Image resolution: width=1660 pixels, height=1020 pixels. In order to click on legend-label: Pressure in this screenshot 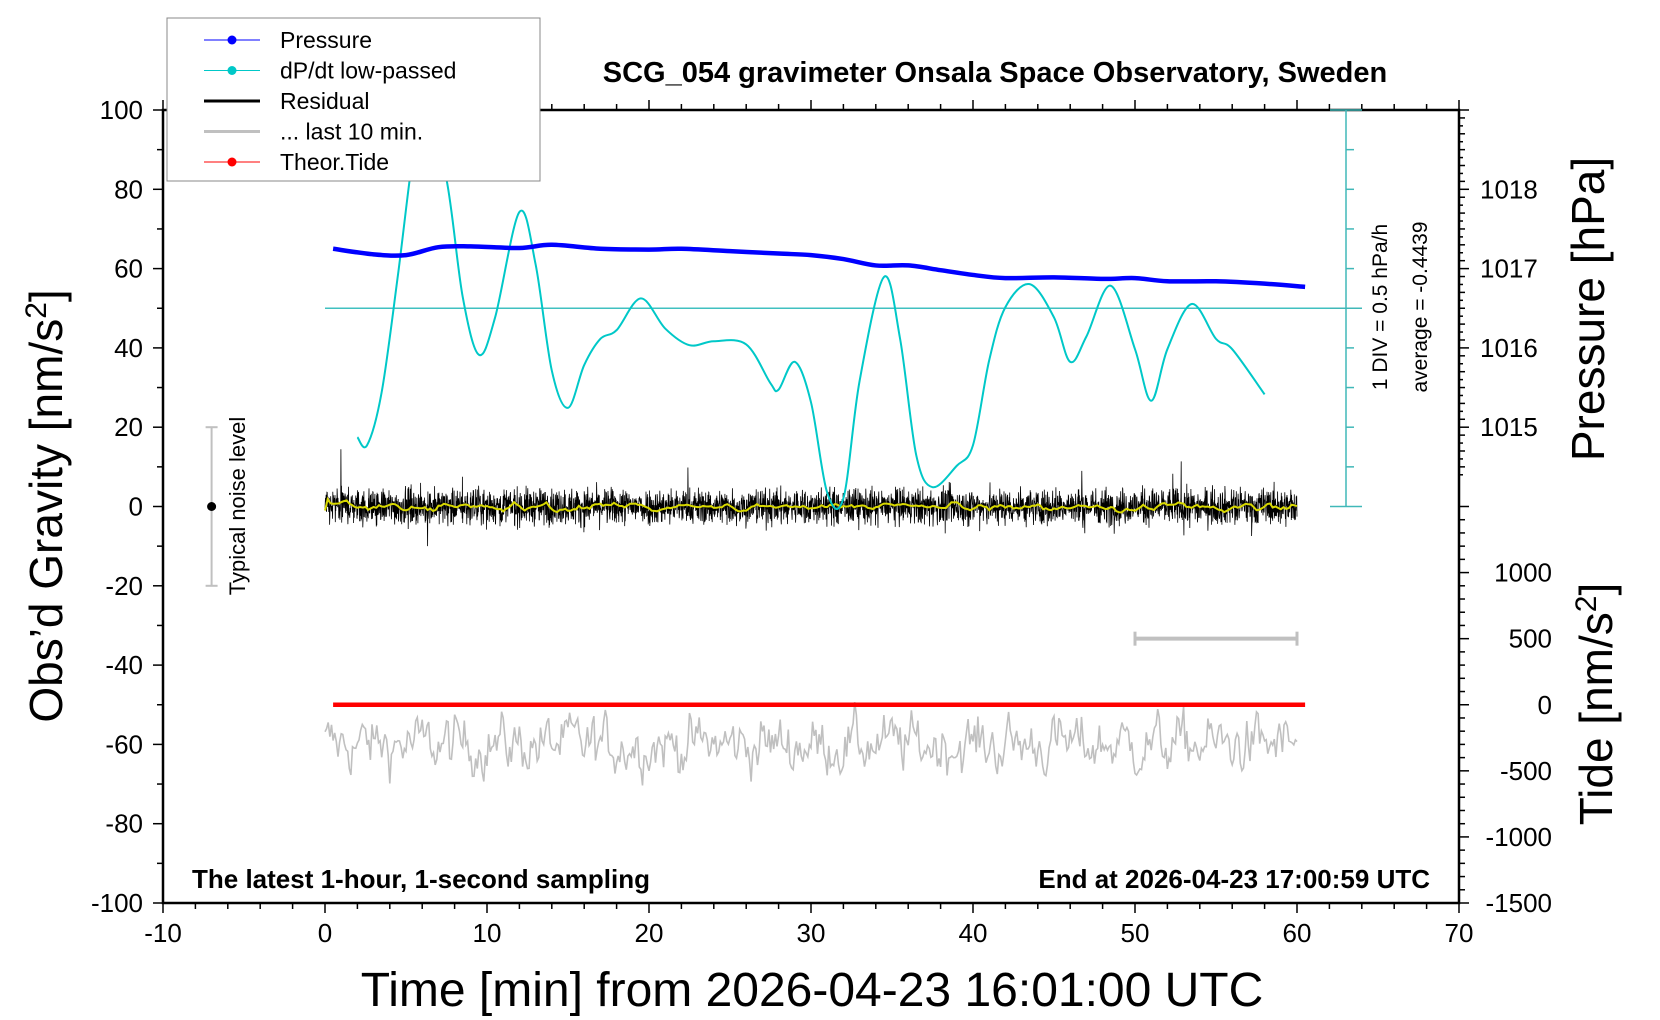, I will do `click(326, 40)`.